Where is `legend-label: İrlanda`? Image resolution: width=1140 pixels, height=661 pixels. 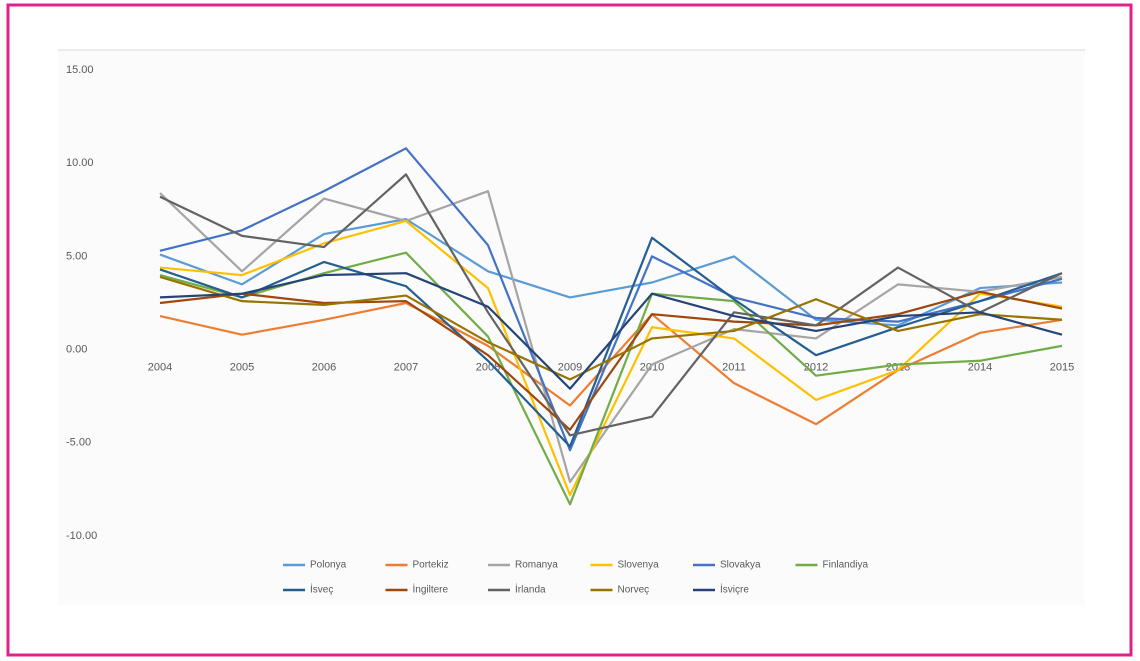
legend-label: İrlanda is located at coordinates (530, 589).